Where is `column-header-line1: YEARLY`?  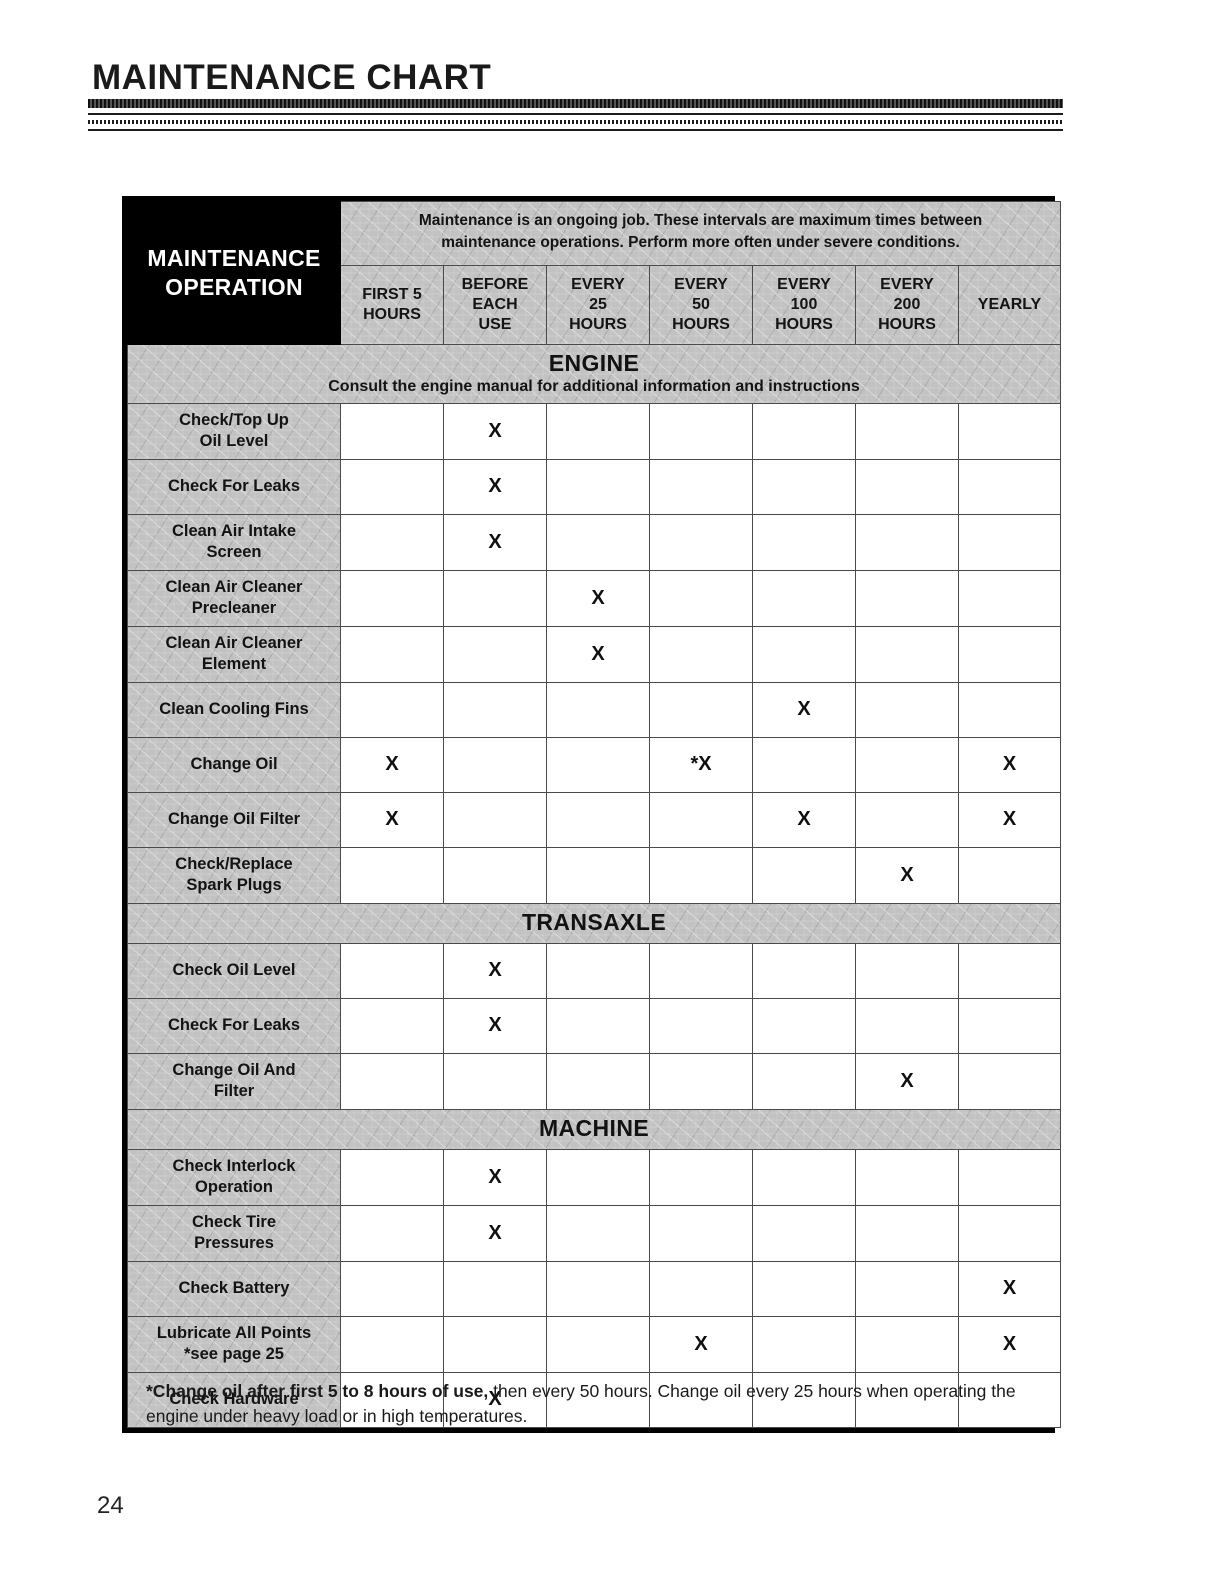
column-header-line1: YEARLY is located at coordinates (1009, 304).